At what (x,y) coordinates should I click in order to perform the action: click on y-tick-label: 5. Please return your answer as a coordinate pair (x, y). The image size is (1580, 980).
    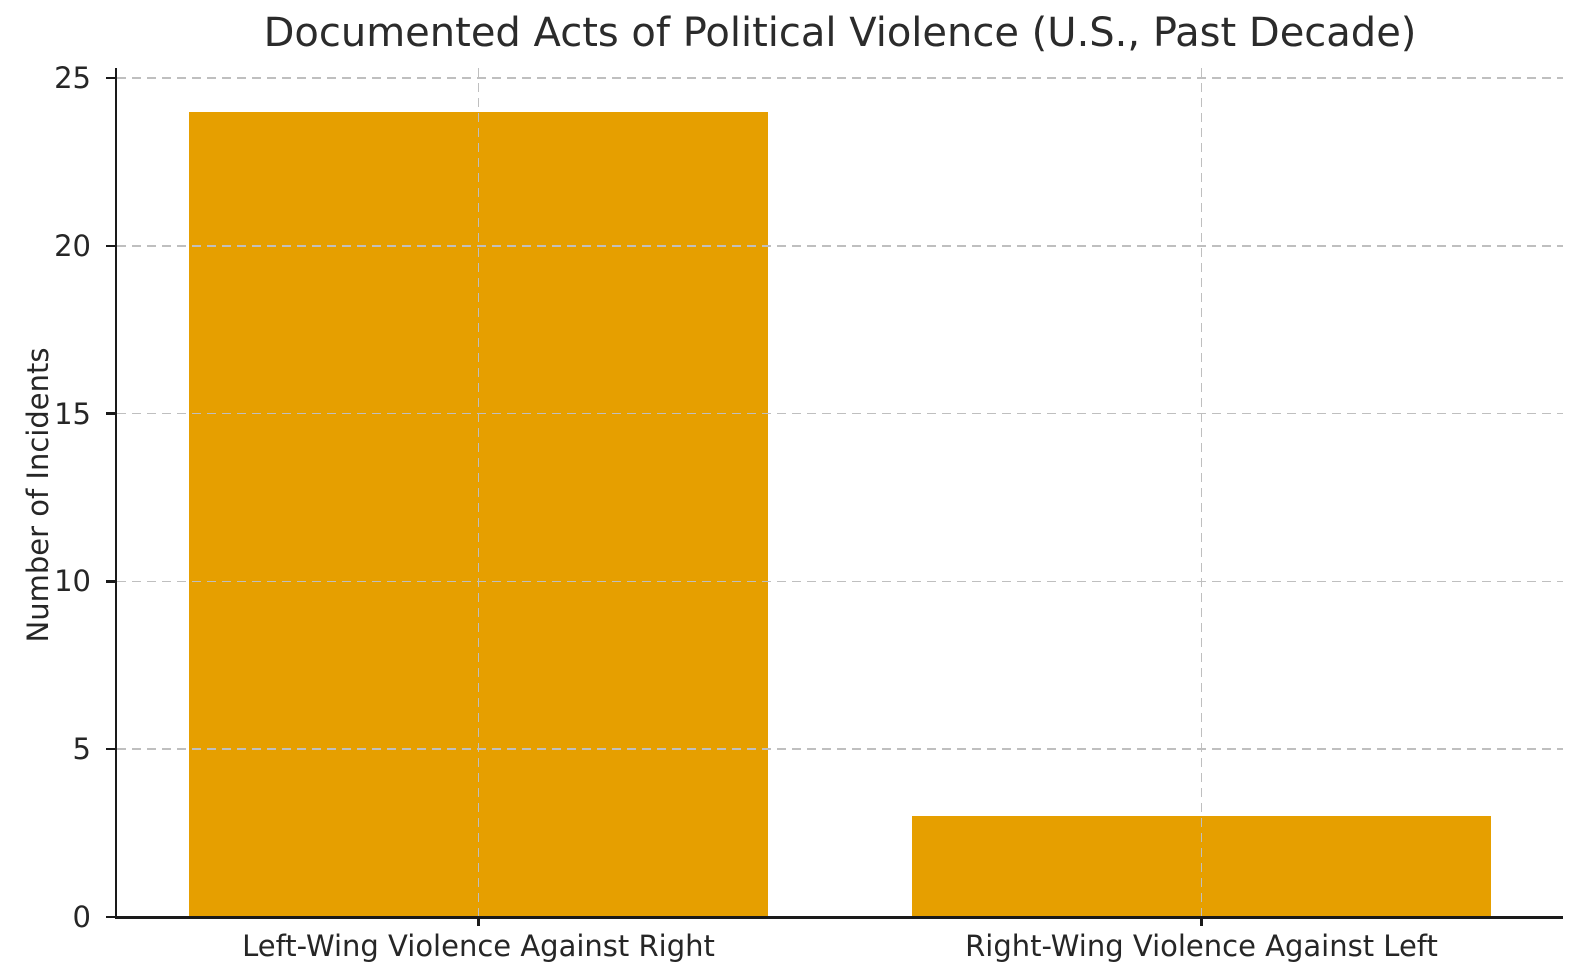
    Looking at the image, I should click on (81, 749).